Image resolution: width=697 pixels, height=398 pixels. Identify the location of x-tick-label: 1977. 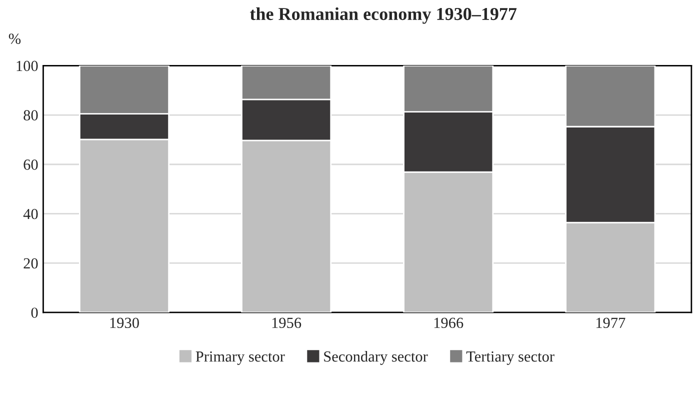
(611, 323).